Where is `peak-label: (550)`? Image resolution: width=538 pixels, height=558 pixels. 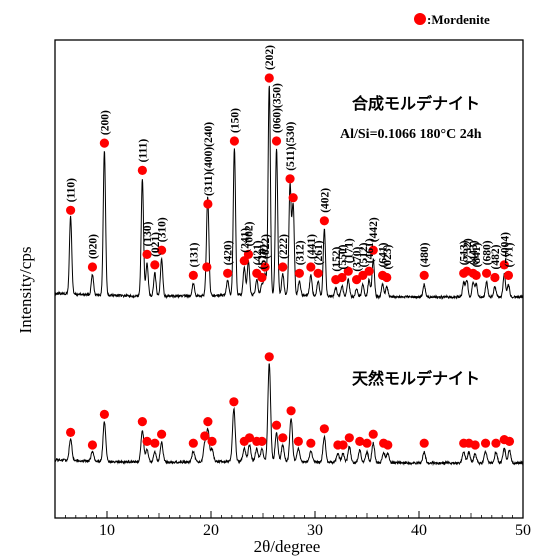 peak-label: (550) is located at coordinates (343, 256).